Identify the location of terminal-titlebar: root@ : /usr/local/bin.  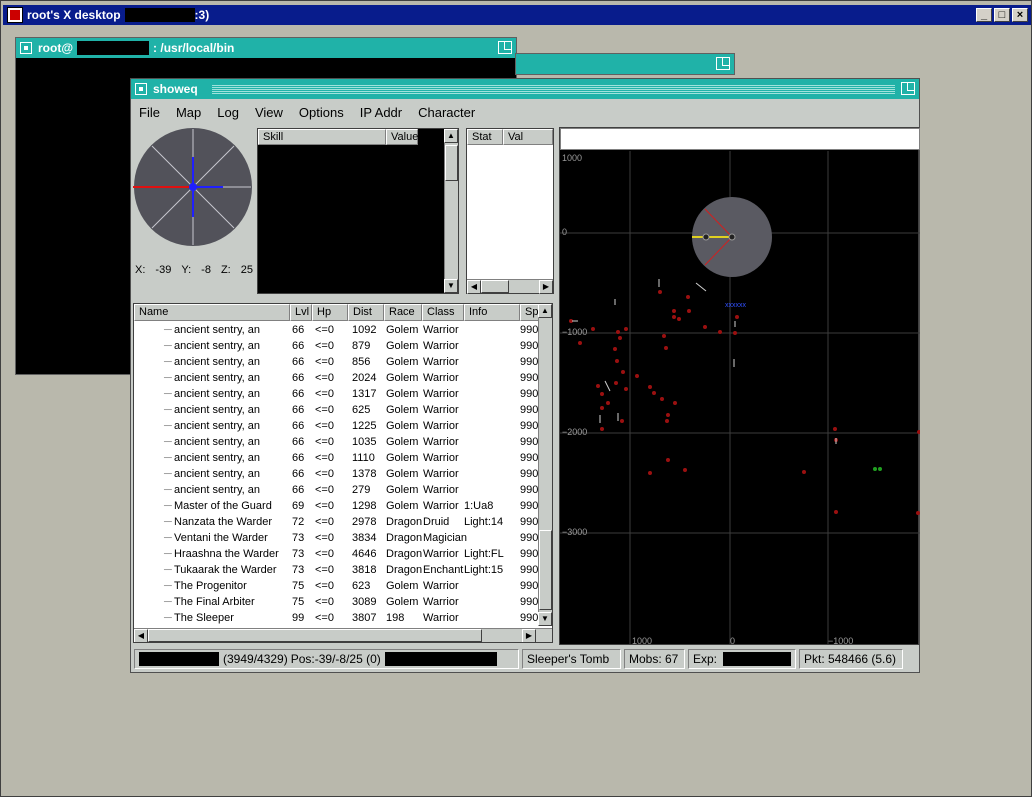
(266, 48).